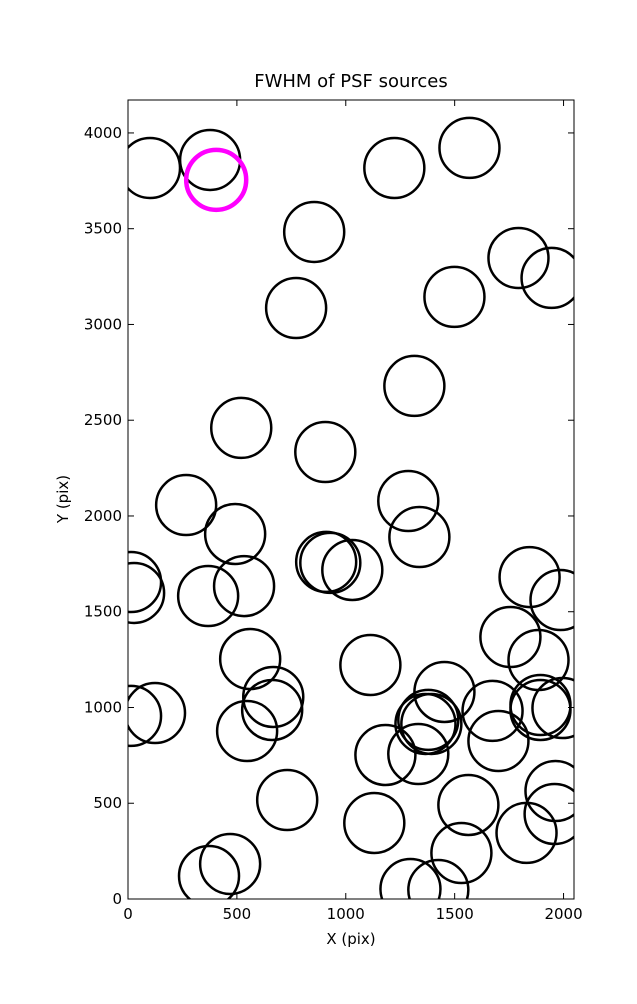 This screenshot has width=637, height=1004. Describe the element at coordinates (103, 516) in the screenshot. I see `y-tick-label: 2000` at that location.